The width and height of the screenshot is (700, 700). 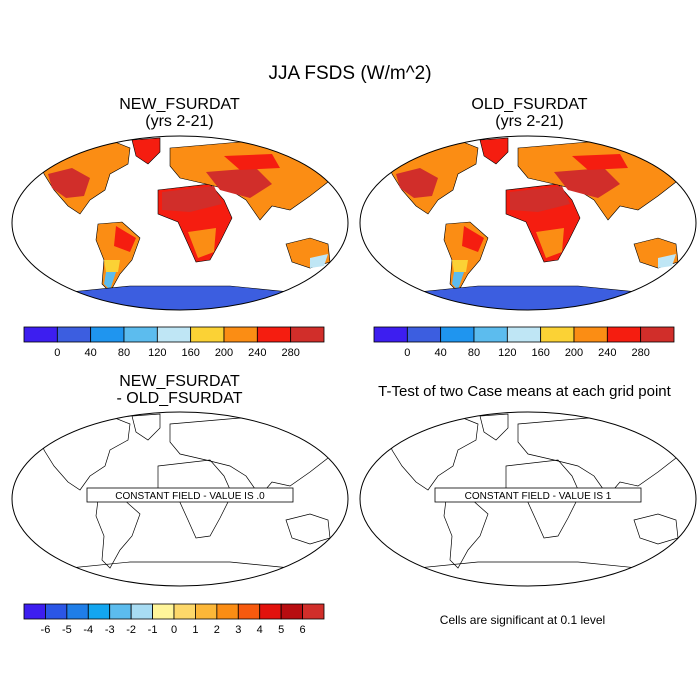 I want to click on region-middle-east, so click(x=587, y=183).